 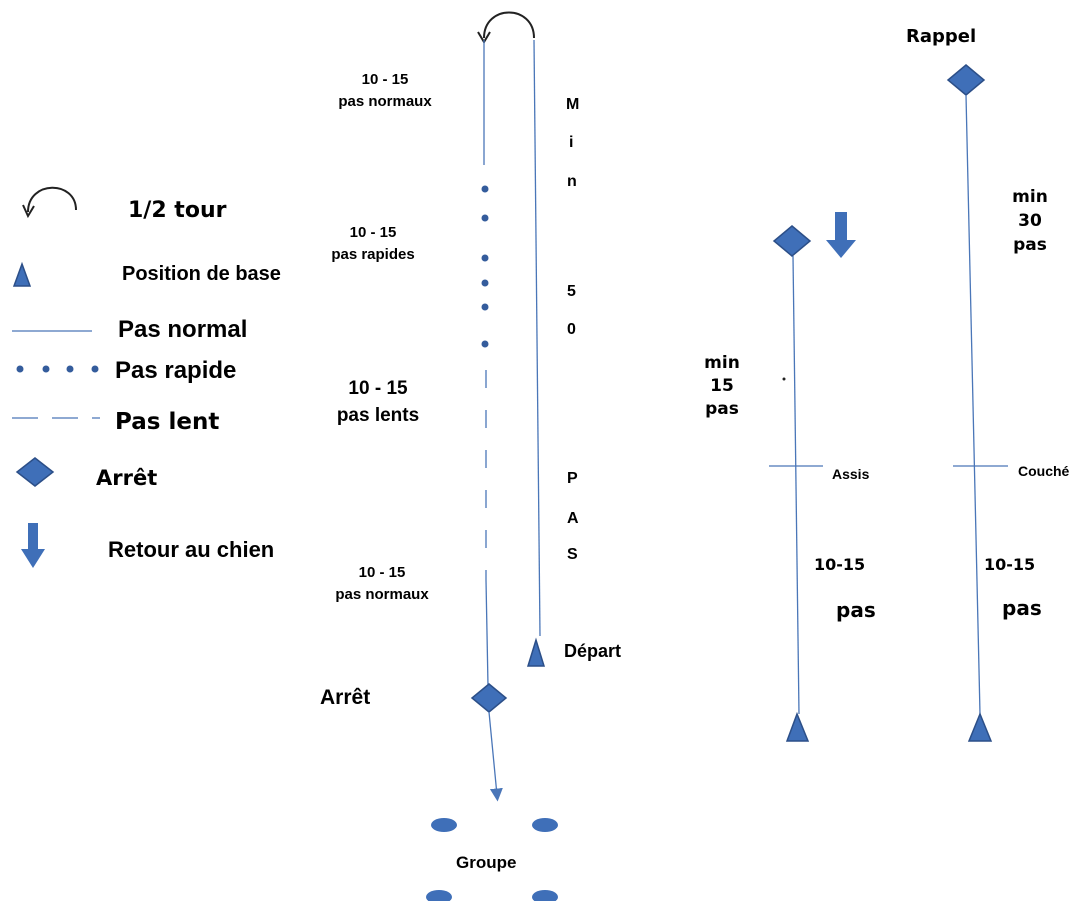 I want to click on group-ellipse-icons, so click(x=492, y=859).